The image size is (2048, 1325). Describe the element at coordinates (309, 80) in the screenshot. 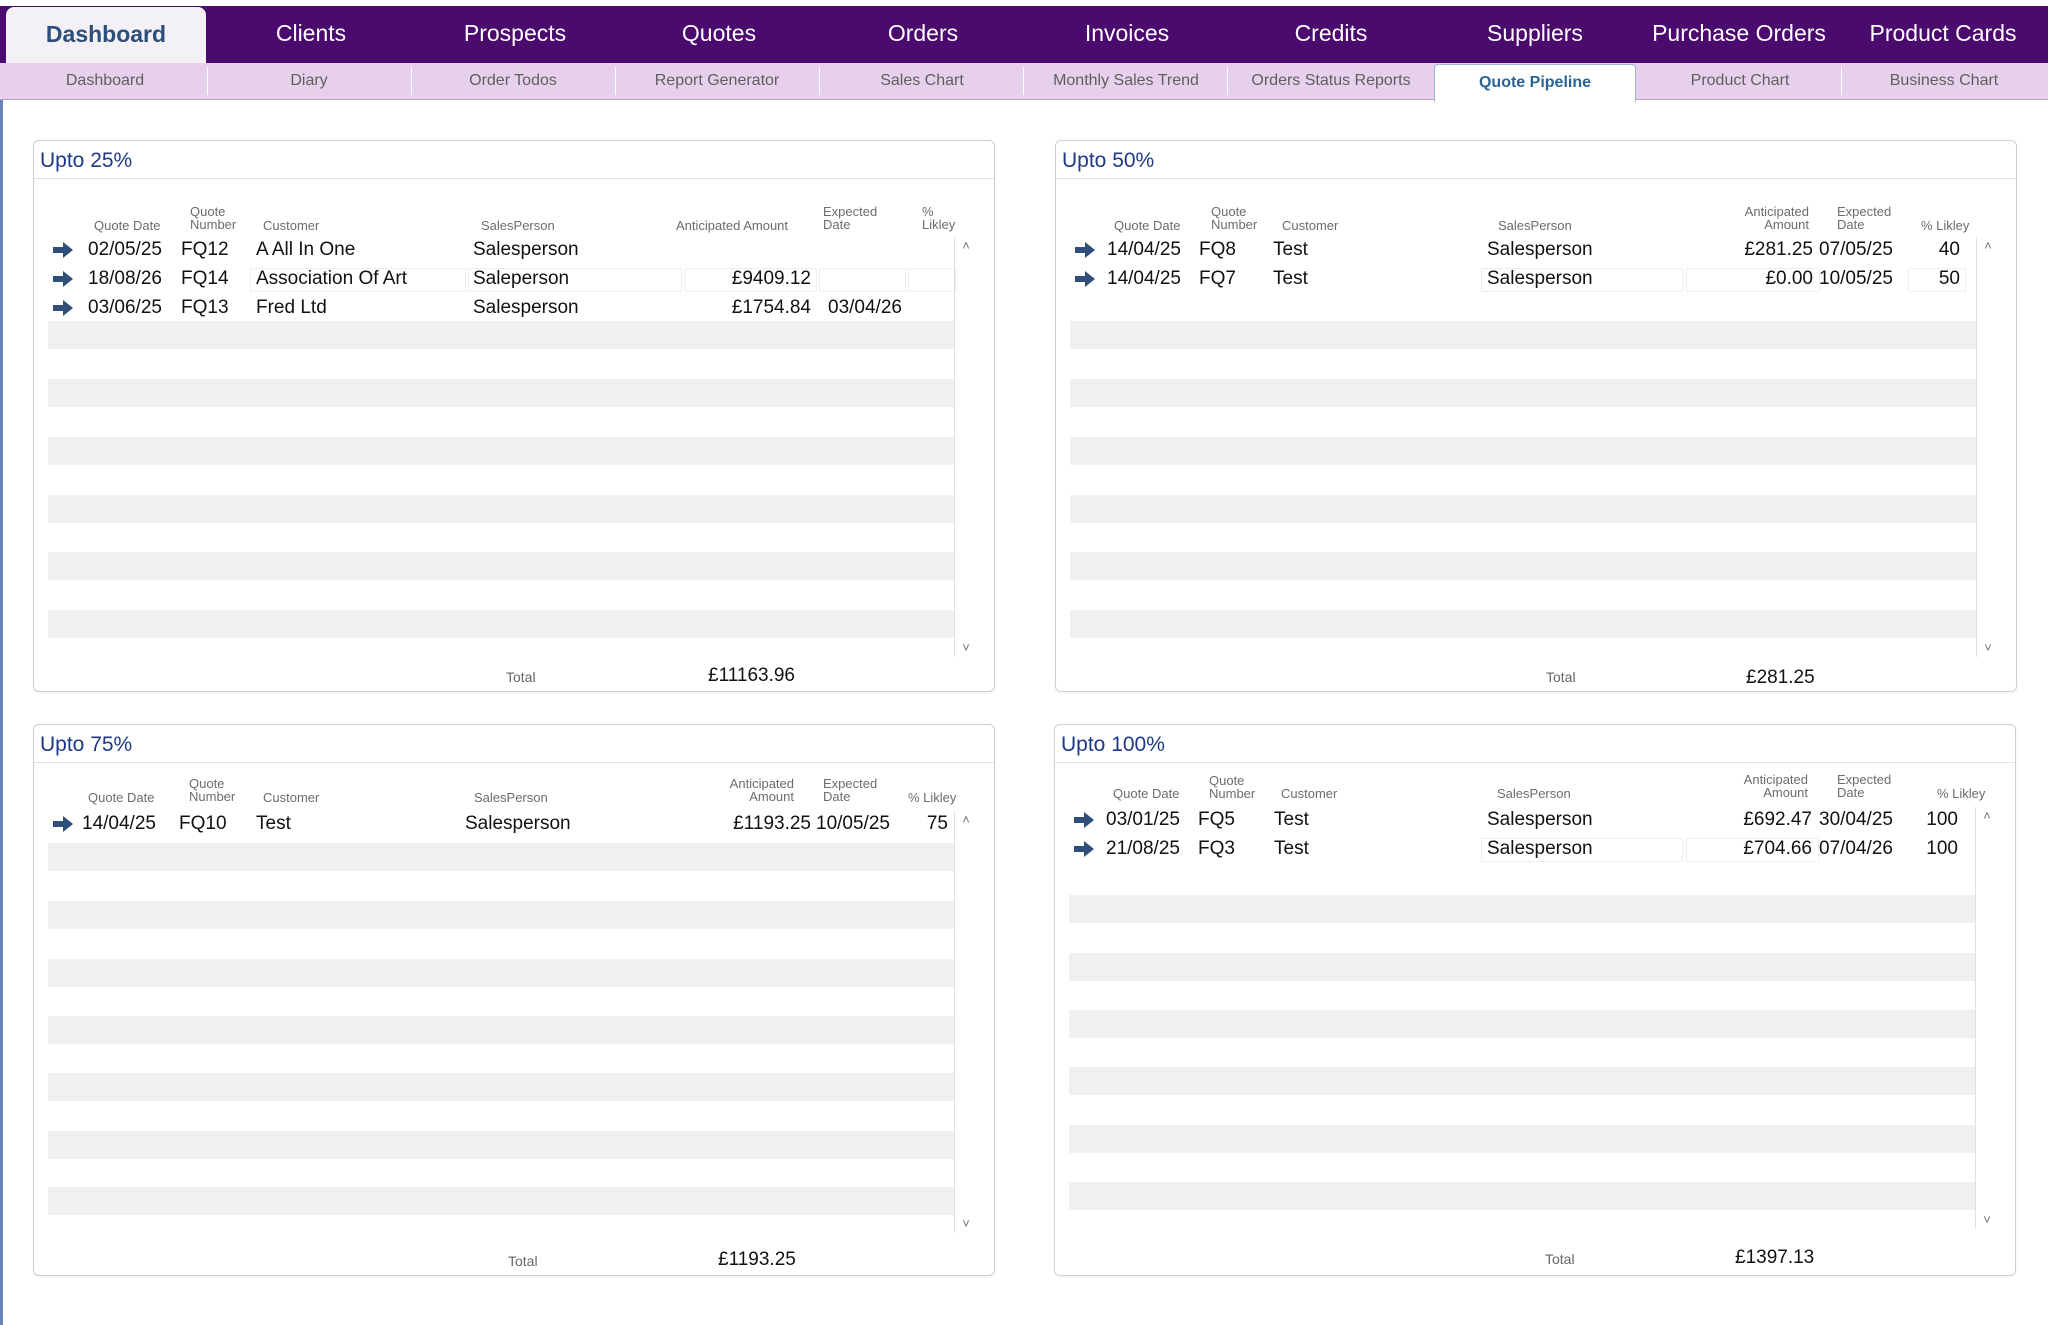

I see `subtab-diary: Diary` at that location.